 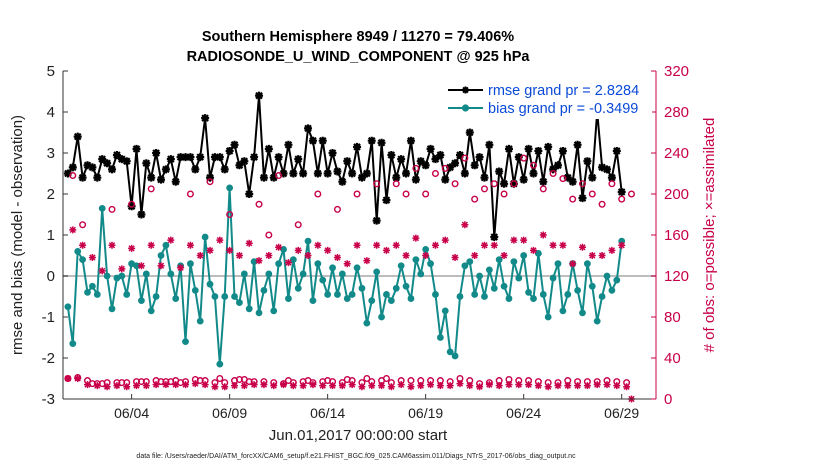 I want to click on y-tick-label-left: 5, so click(x=51, y=71).